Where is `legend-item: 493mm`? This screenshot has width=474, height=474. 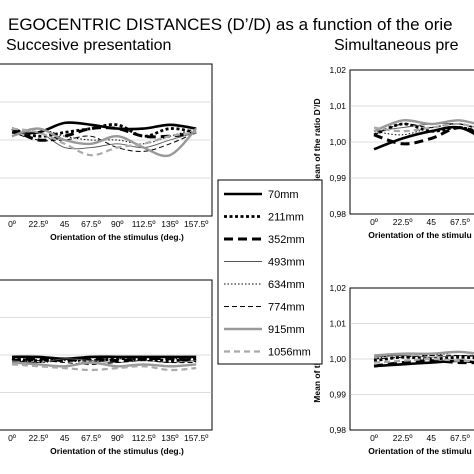
legend-item: 493mm is located at coordinates (264, 263).